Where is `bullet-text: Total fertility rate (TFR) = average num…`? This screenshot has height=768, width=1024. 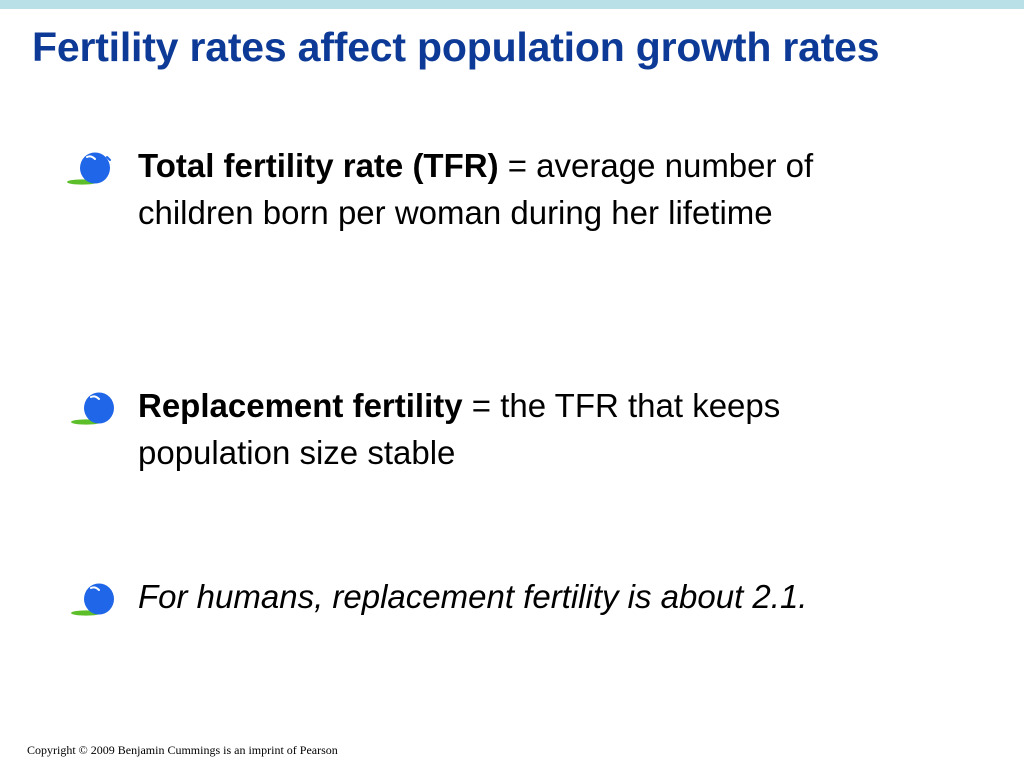 bullet-text: Total fertility rate (TFR) = average num… is located at coordinates (533, 189).